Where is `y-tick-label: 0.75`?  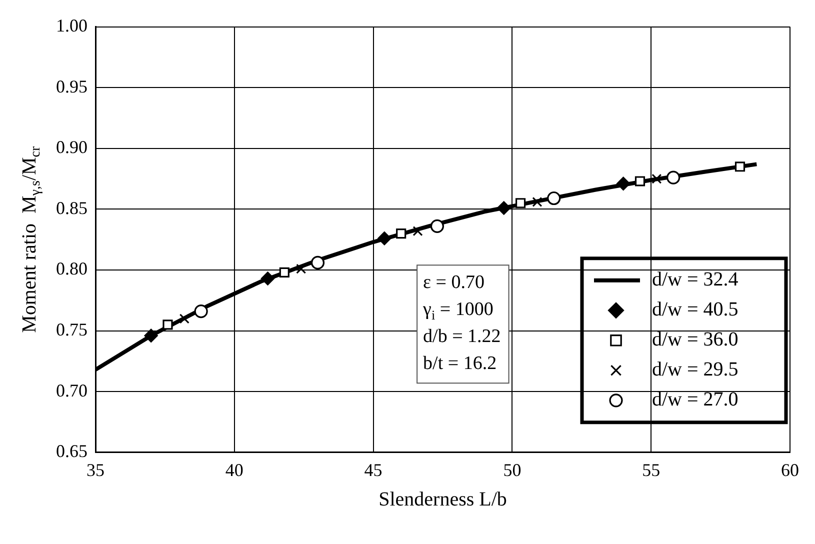
y-tick-label: 0.75 is located at coordinates (72, 330).